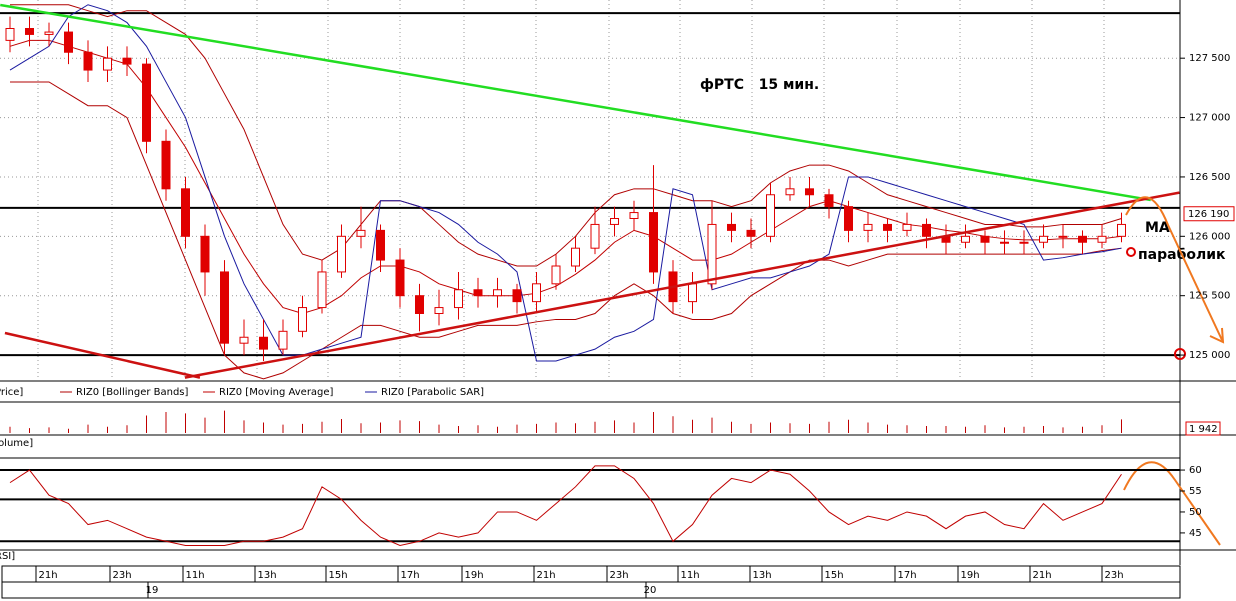 The image size is (1236, 601). I want to click on chart-title: фРТС 15 мин., so click(759, 85).